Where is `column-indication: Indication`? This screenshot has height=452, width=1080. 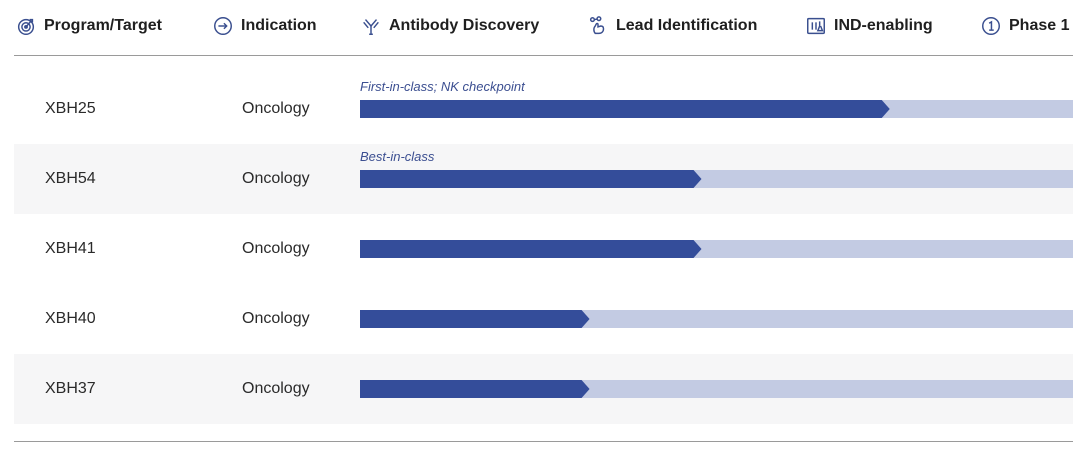 column-indication: Indication is located at coordinates (264, 26).